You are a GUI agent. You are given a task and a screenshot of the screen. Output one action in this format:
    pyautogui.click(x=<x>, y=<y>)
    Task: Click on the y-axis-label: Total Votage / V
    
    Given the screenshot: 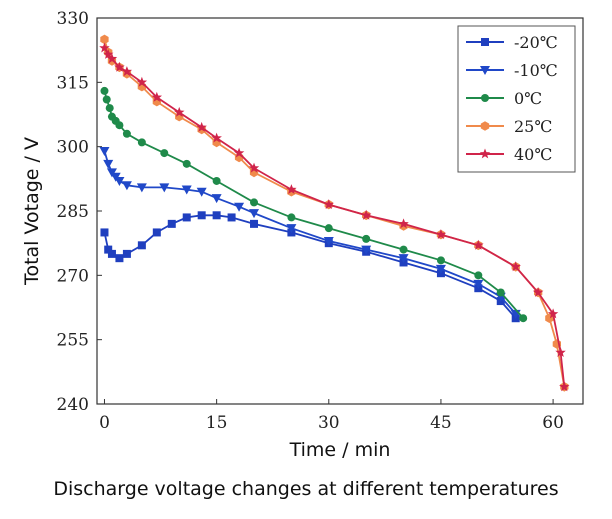 What is the action you would take?
    pyautogui.click(x=32, y=211)
    